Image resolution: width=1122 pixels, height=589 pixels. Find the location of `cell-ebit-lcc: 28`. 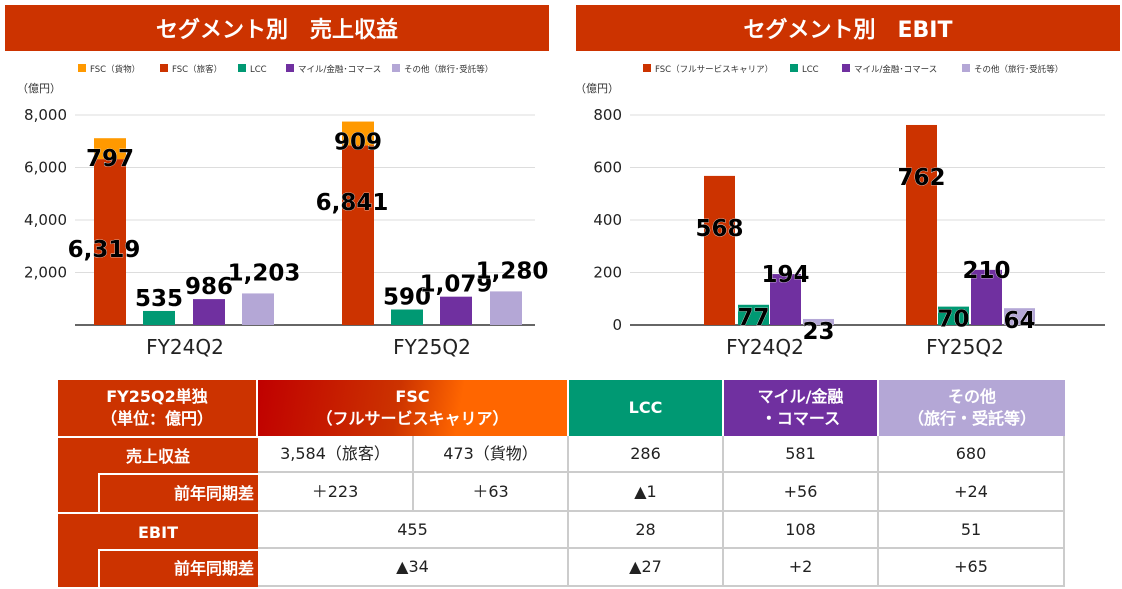

cell-ebit-lcc: 28 is located at coordinates (646, 530).